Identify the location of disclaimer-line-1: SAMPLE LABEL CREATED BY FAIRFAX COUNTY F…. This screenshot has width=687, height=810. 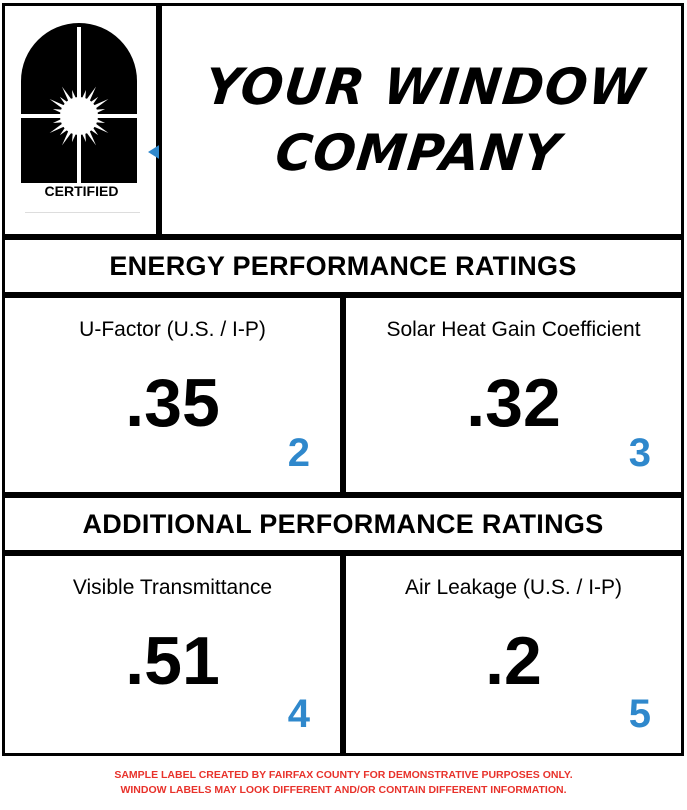
(343, 775).